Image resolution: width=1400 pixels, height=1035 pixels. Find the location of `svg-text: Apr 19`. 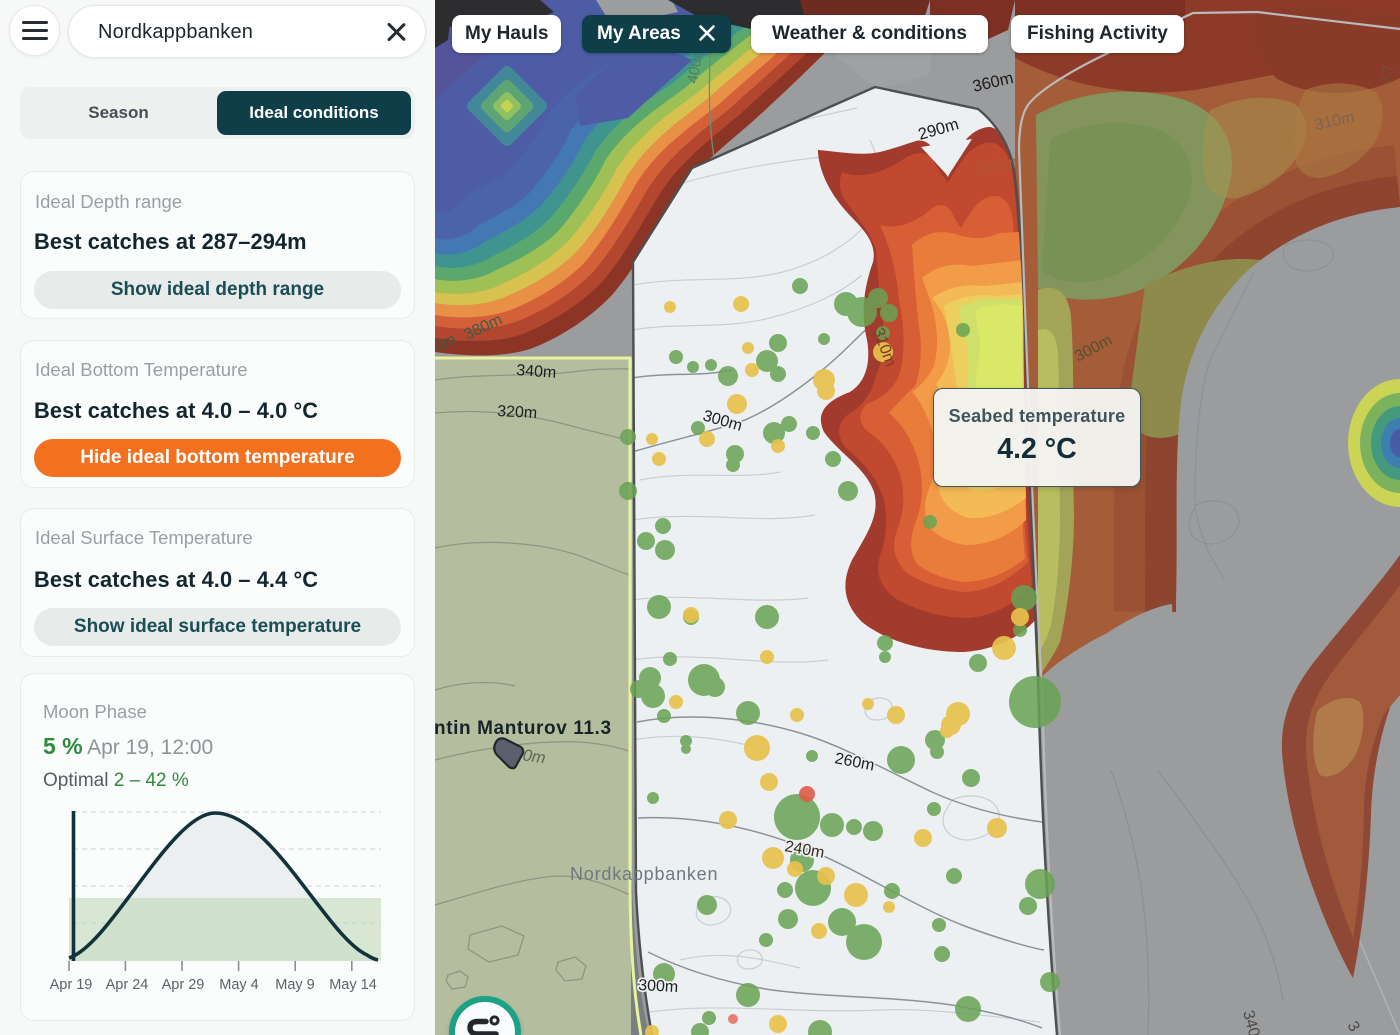

svg-text: Apr 19 is located at coordinates (71, 985).